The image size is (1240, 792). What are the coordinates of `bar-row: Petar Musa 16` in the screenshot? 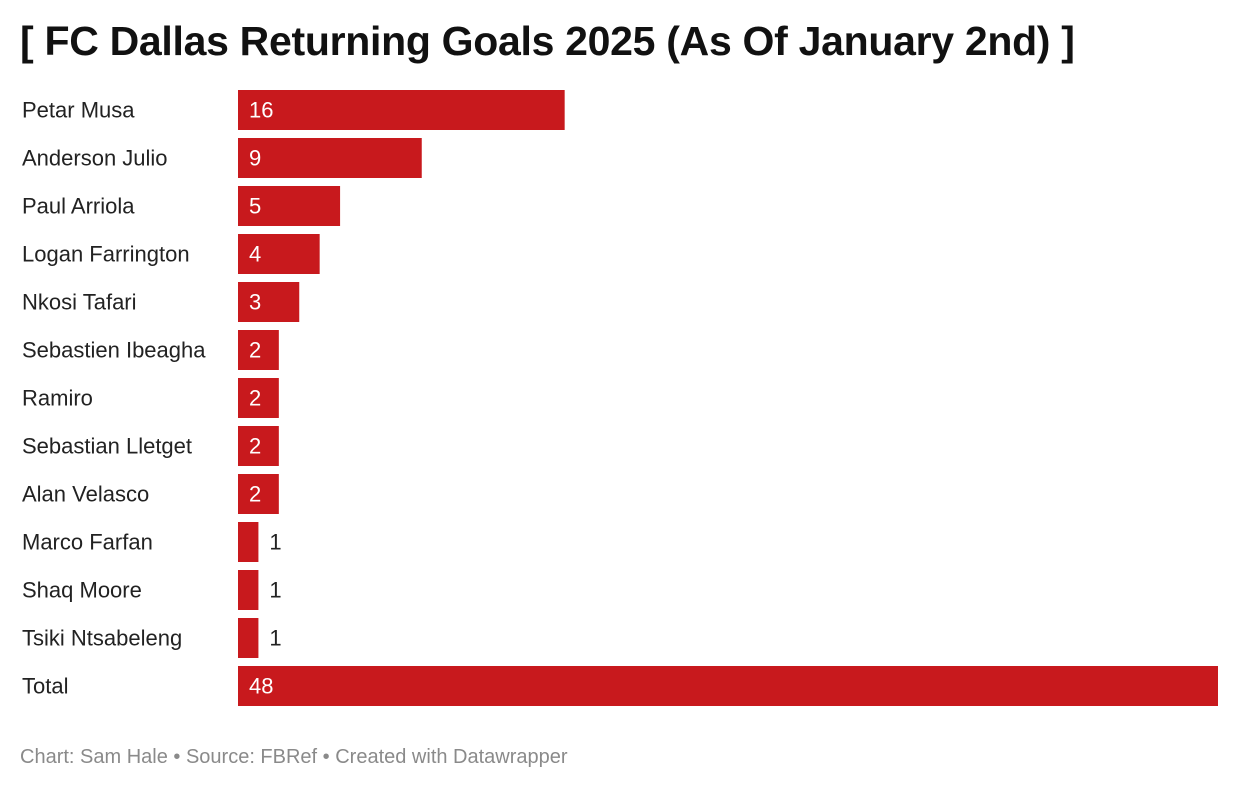 It's located at (293, 110).